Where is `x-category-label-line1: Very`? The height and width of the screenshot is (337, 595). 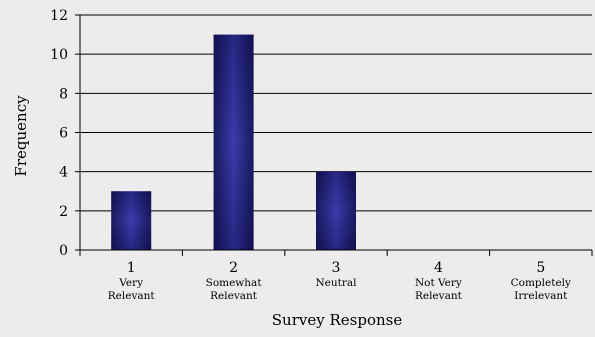
x-category-label-line1: Very is located at coordinates (130, 283).